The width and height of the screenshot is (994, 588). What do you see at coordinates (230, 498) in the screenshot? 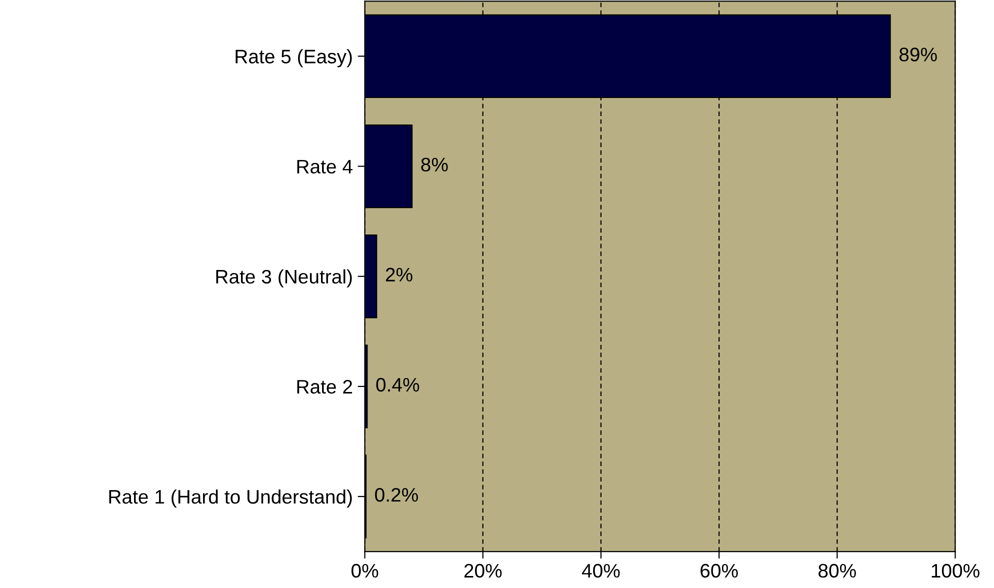
I see `y-tick-label: Rate 1 (Hard to Understand)` at bounding box center [230, 498].